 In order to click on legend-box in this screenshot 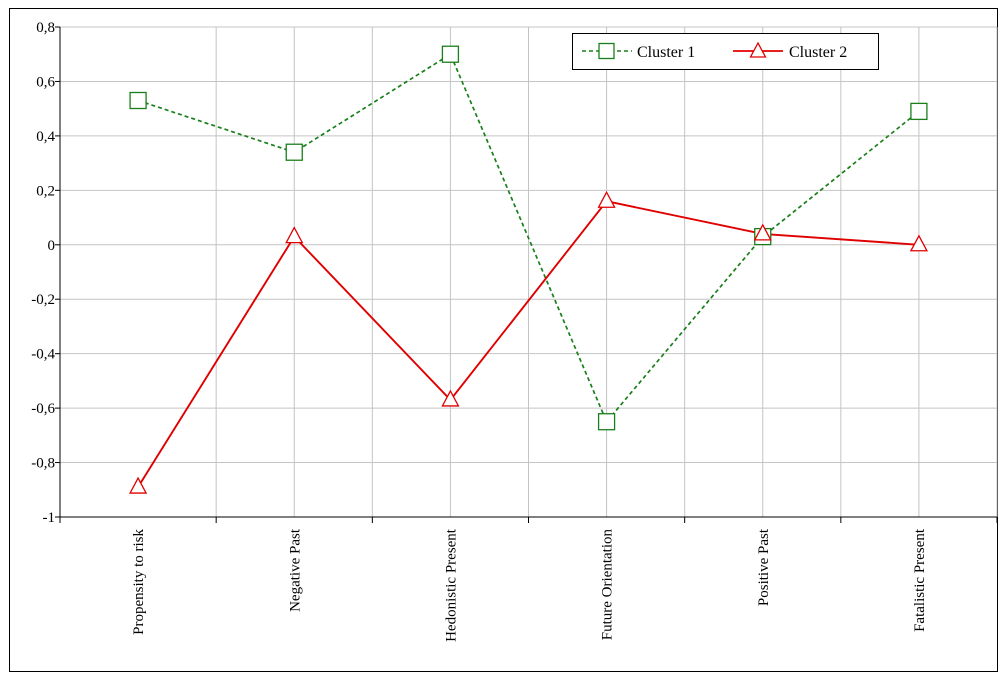, I will do `click(725, 51)`.